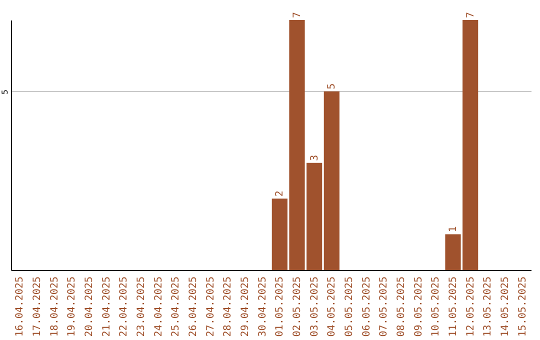  I want to click on x-tick-label: 17.04.2025, so click(37, 306).